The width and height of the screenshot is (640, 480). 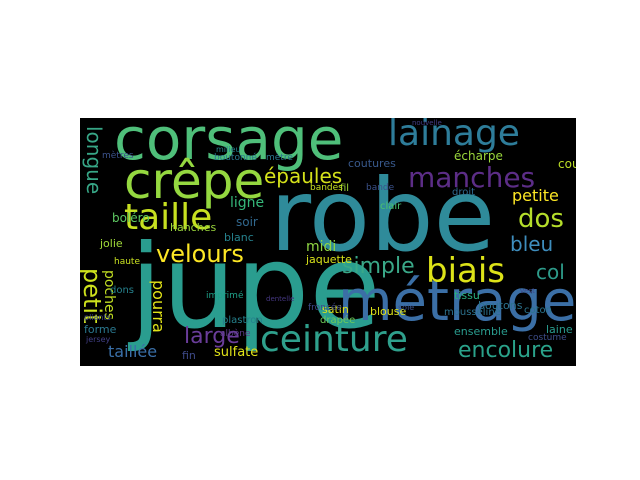 What do you see at coordinates (280, 299) in the screenshot?
I see `word-dentelle: dentelle` at bounding box center [280, 299].